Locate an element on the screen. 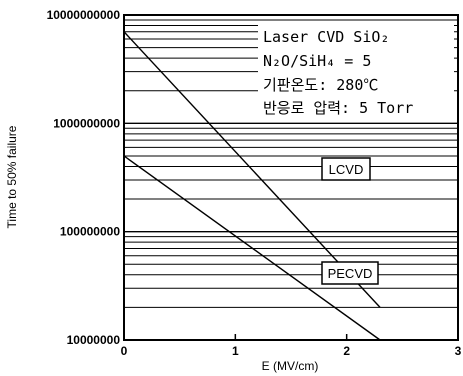 This screenshot has width=463, height=376. pecvd-tag: PECVD is located at coordinates (350, 273).